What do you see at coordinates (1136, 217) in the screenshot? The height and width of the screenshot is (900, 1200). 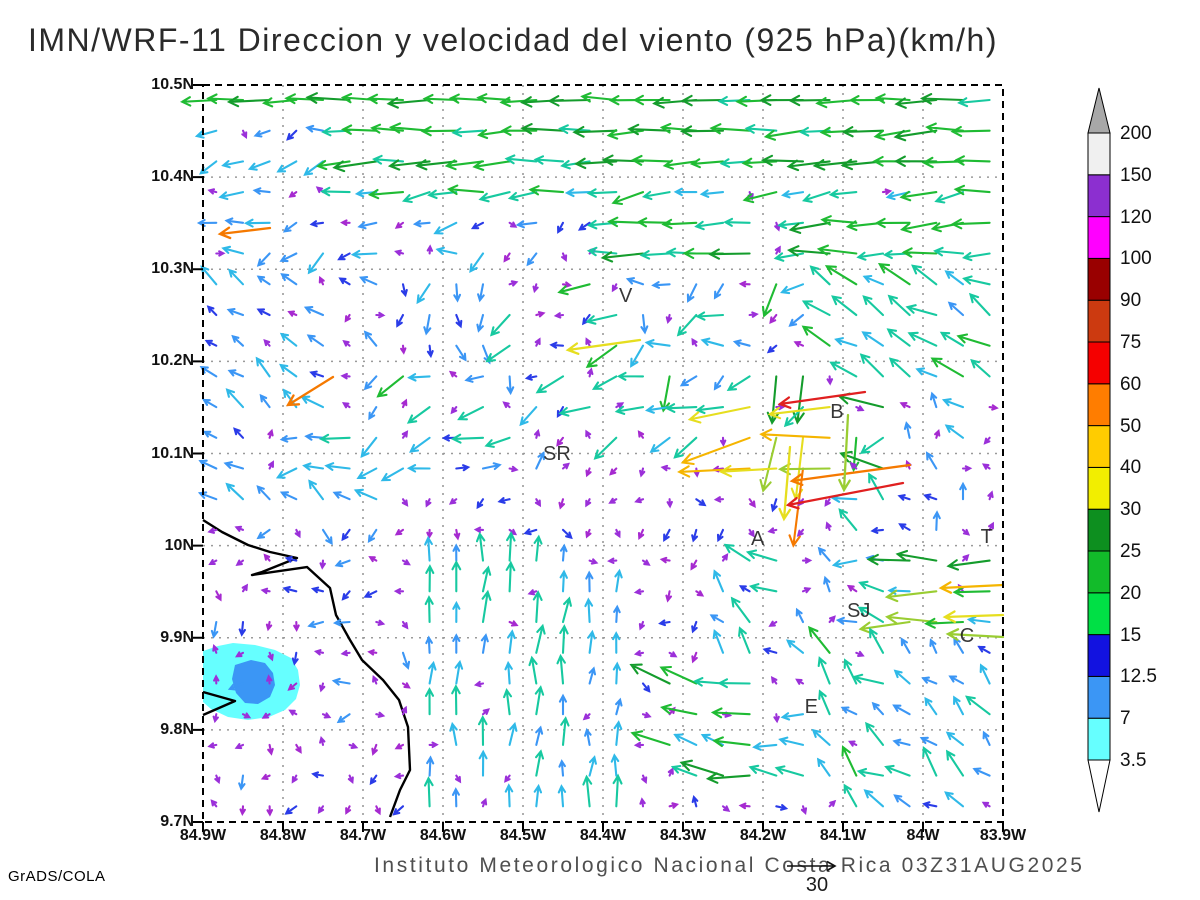 I see `colorbar-tick-label: 120` at bounding box center [1136, 217].